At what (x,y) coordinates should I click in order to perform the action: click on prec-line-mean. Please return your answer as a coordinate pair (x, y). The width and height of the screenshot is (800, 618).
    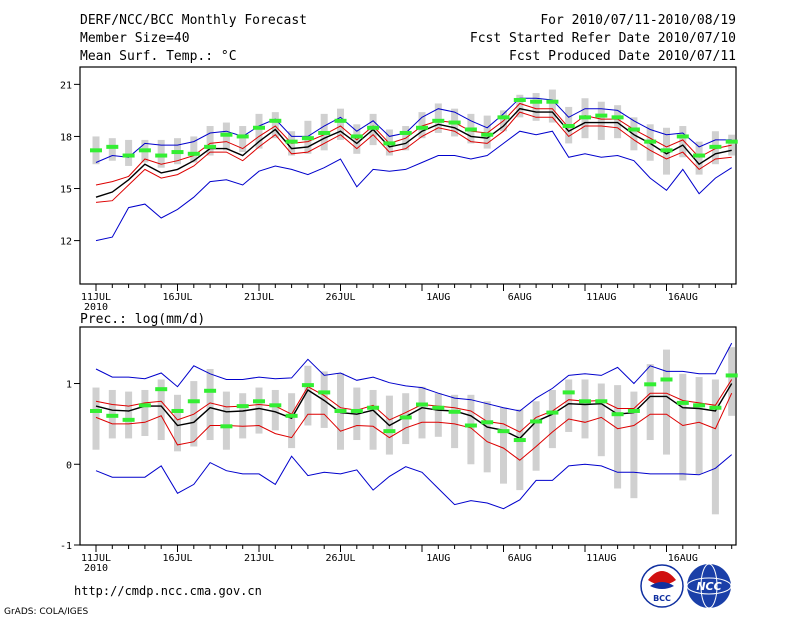
    Looking at the image, I should click on (414, 411).